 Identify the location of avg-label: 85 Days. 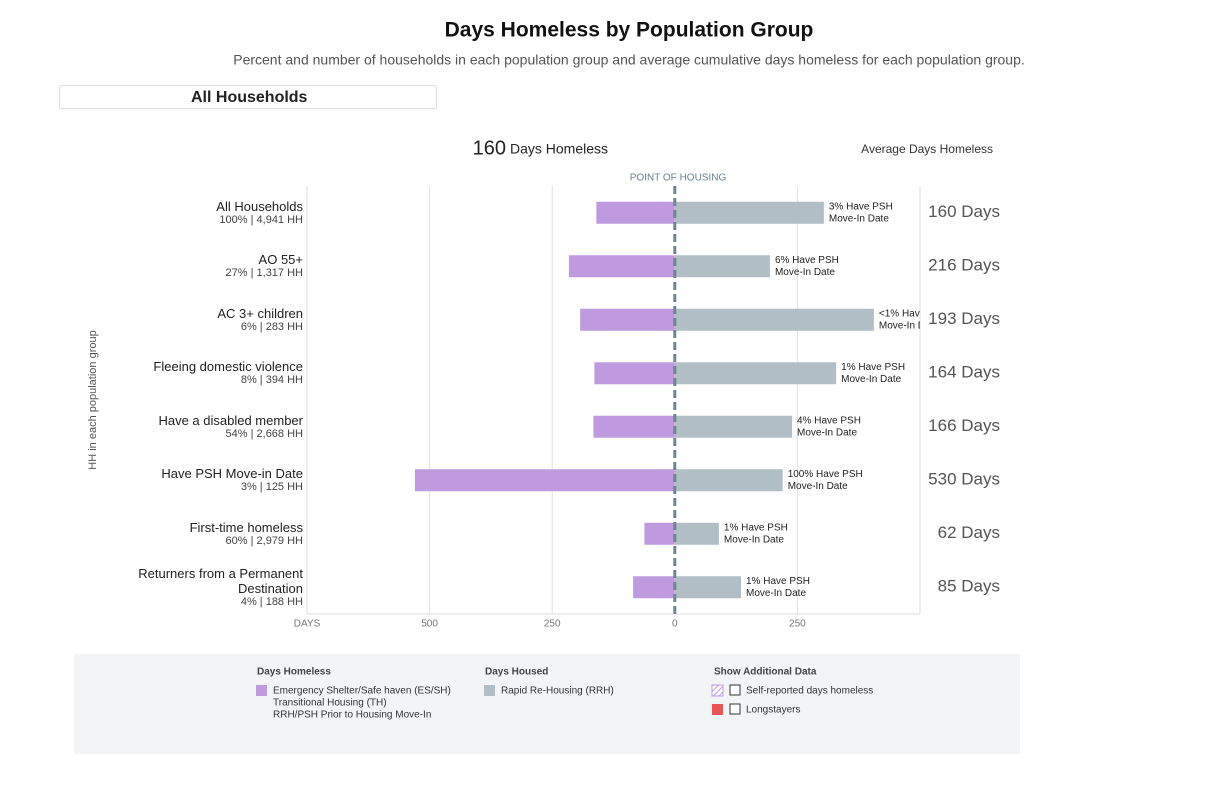
(969, 586).